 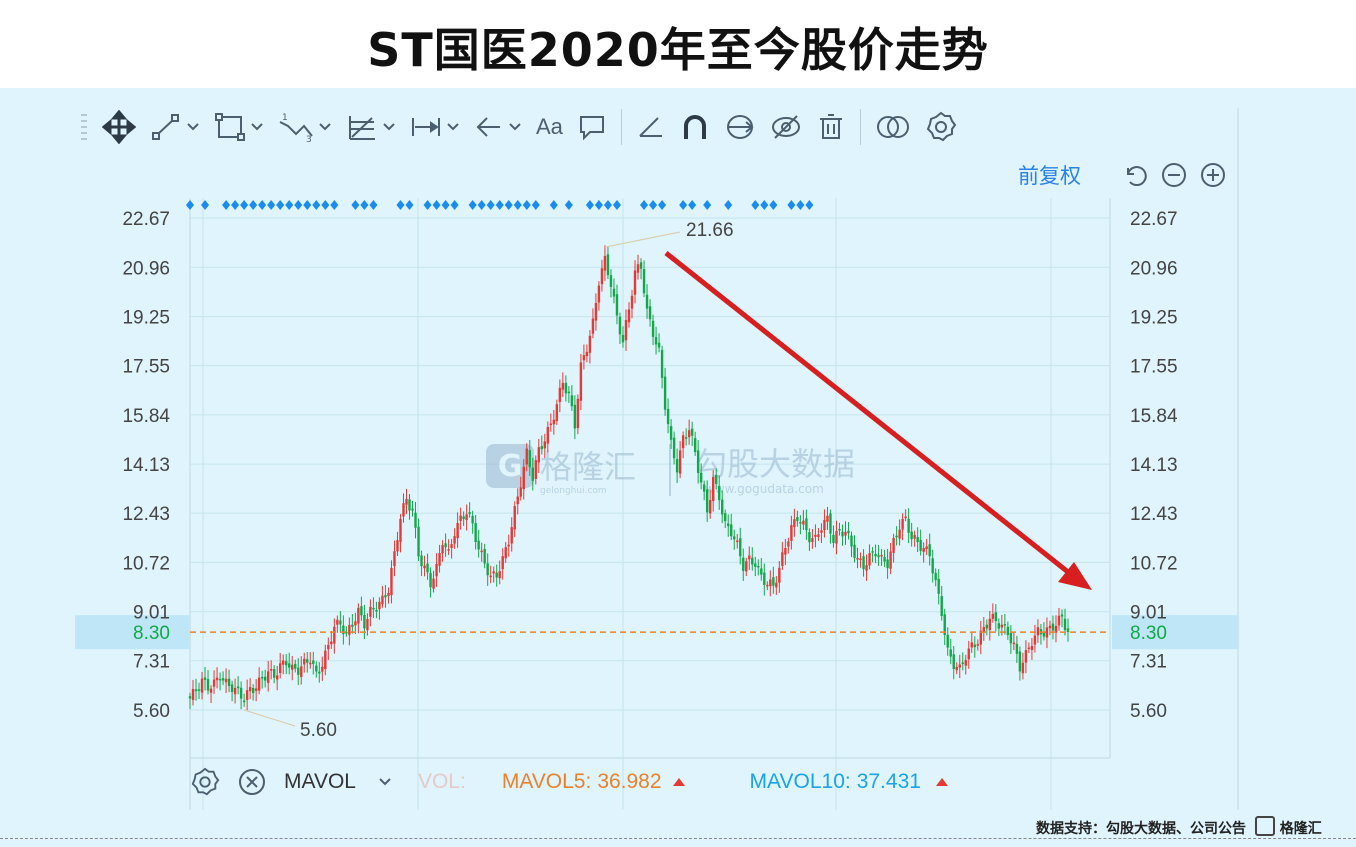 What do you see at coordinates (740, 127) in the screenshot?
I see `sync-icon` at bounding box center [740, 127].